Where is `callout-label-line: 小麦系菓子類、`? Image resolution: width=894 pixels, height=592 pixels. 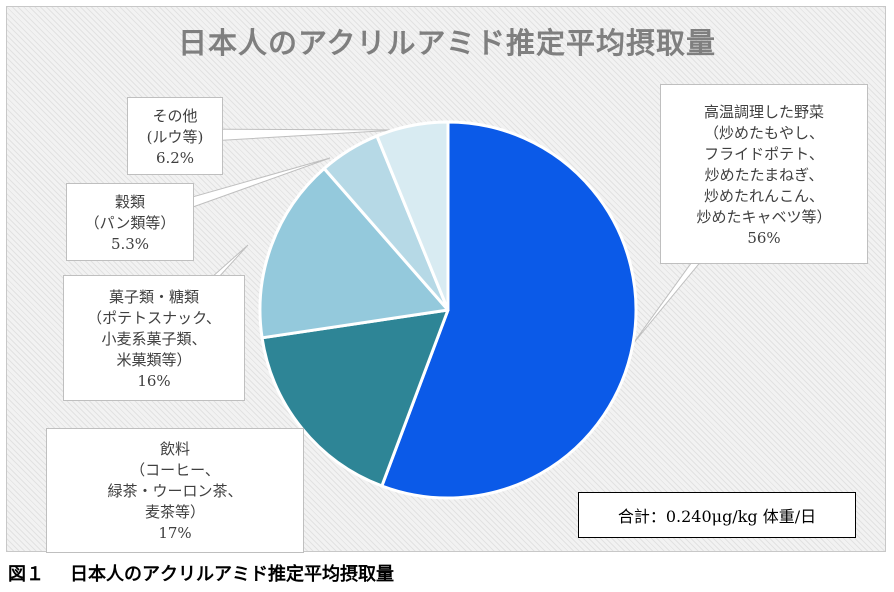
callout-label-line: 小麦系菓子類、 is located at coordinates (154, 338).